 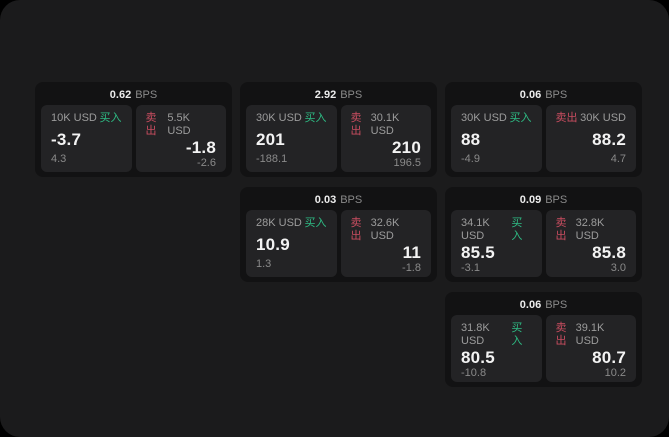 What do you see at coordinates (74, 118) in the screenshot?
I see `buy-size: 10K USD` at bounding box center [74, 118].